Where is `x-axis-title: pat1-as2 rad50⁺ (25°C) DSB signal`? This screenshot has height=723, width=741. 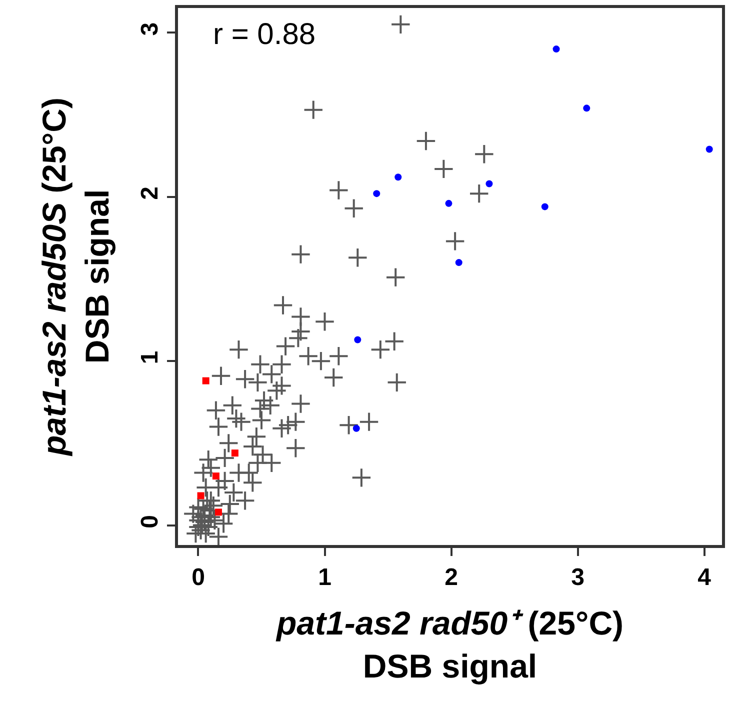
x-axis-title: pat1-as2 rad50⁺ (25°C) DSB signal is located at coordinates (449, 644).